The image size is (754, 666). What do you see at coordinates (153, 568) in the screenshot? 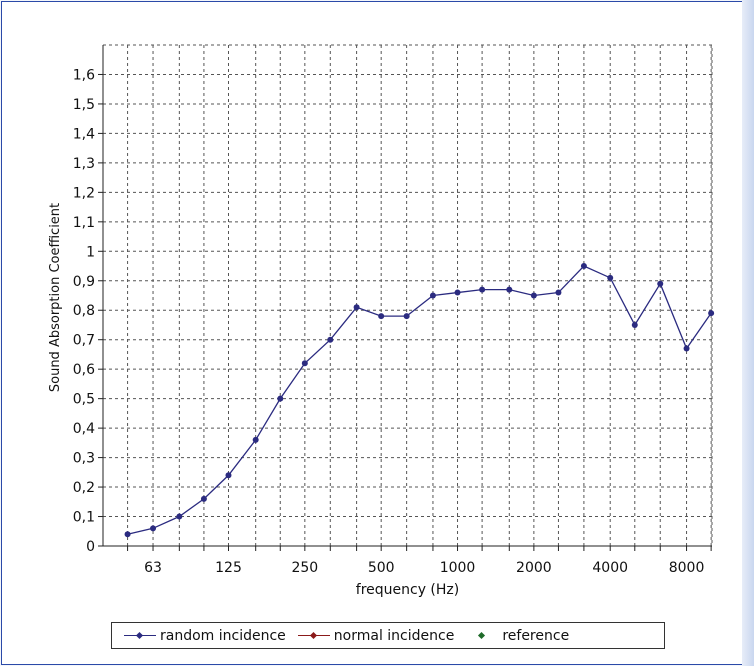
I see `x-tick-label: 63` at bounding box center [153, 568].